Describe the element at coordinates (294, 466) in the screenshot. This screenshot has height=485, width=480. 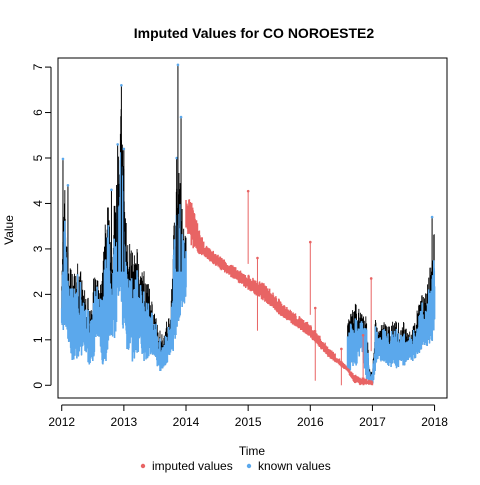
I see `legend-label-1: known values` at that location.